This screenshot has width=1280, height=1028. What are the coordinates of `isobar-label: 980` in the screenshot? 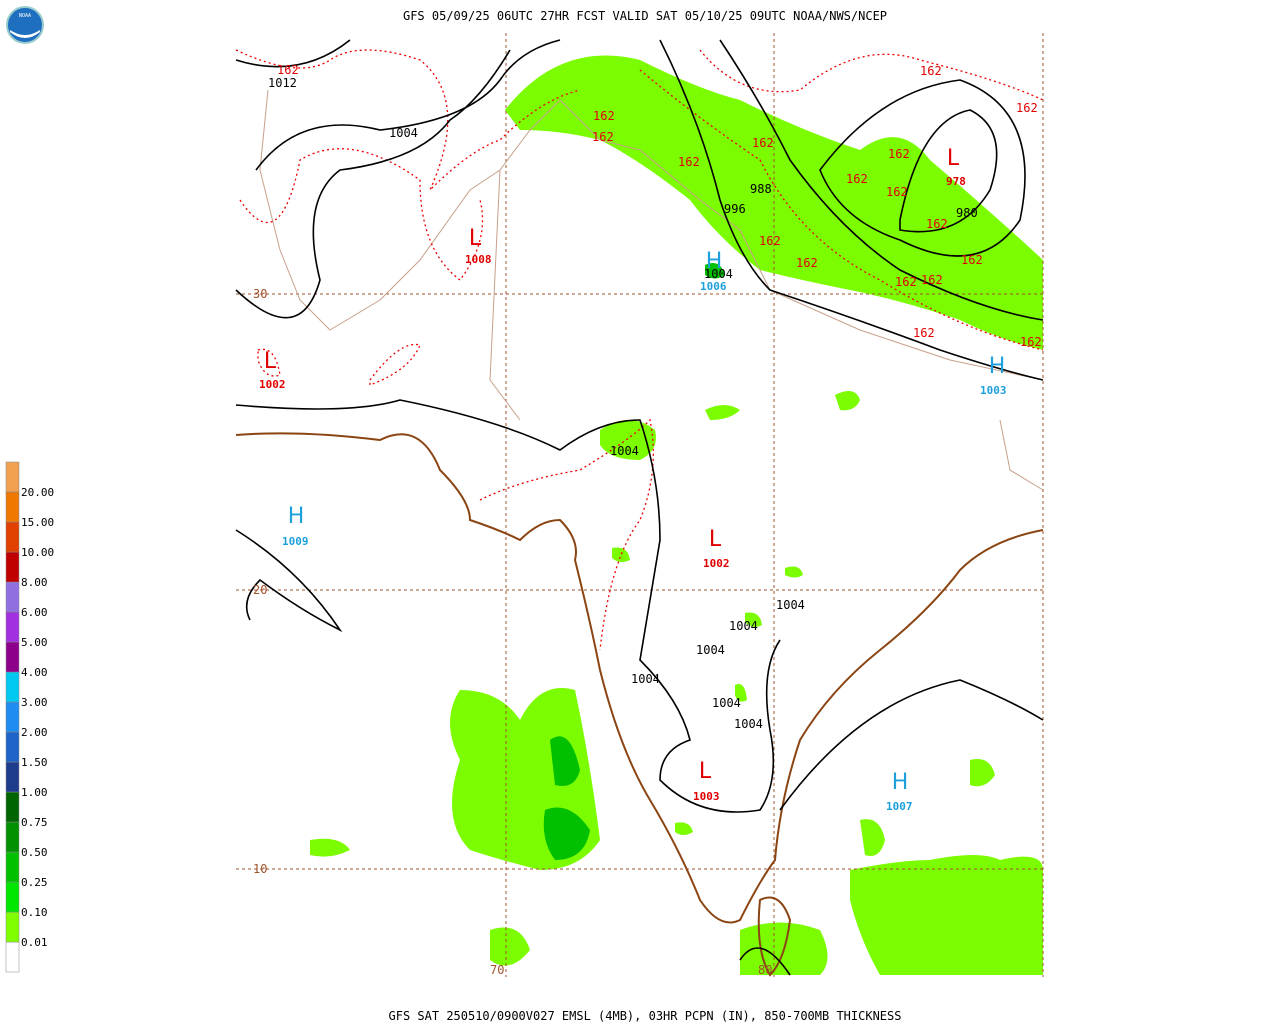 It's located at (967, 213).